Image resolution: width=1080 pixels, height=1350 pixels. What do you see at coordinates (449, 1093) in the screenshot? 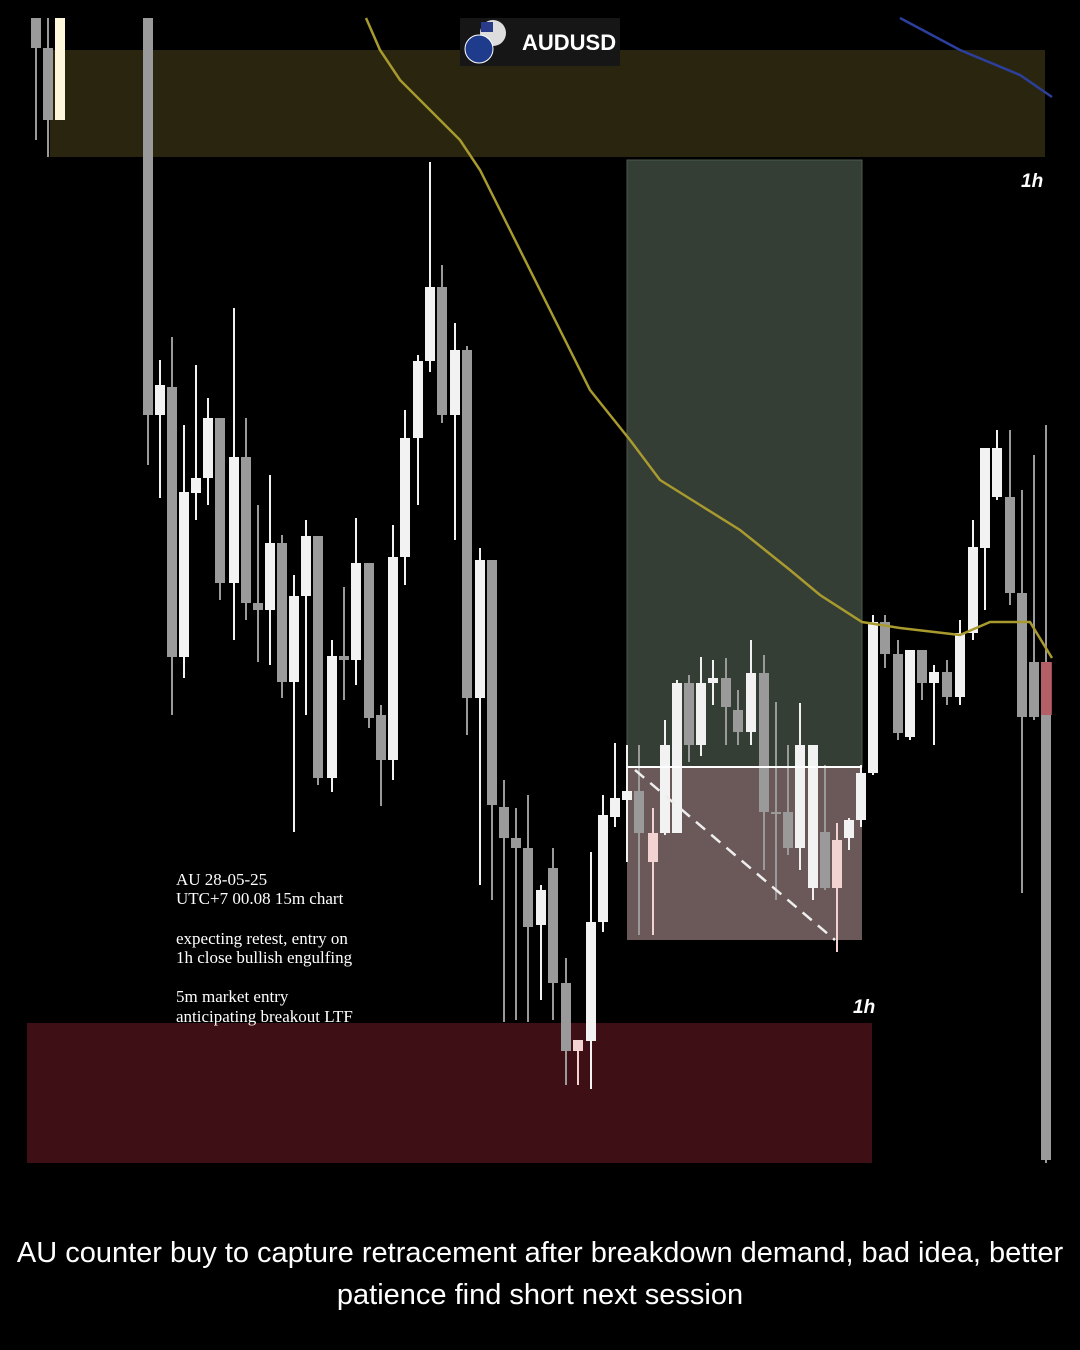
I see `demand-zone` at bounding box center [449, 1093].